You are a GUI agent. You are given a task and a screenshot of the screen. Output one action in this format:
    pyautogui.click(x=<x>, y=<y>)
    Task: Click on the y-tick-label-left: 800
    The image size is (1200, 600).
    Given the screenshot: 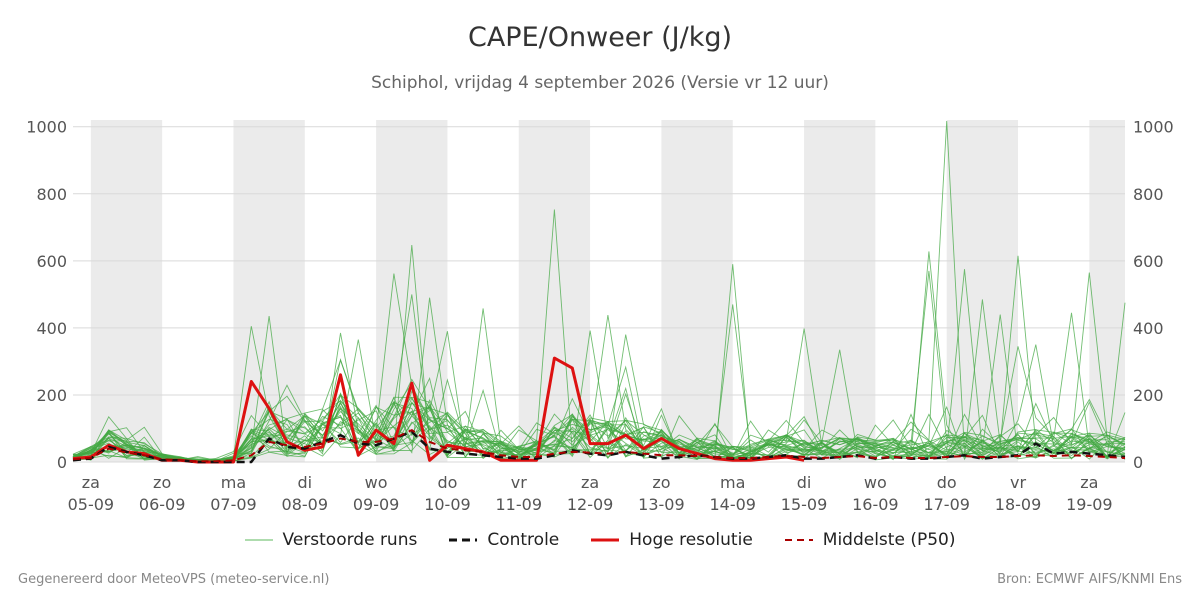 What is the action you would take?
    pyautogui.click(x=51, y=194)
    